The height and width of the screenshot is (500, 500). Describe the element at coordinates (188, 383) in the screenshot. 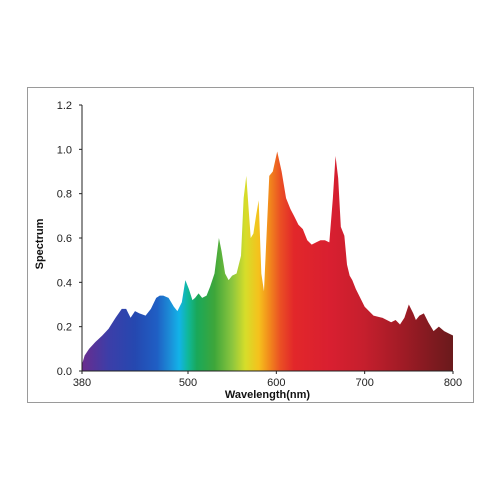

I see `x-tick-label: 500` at that location.